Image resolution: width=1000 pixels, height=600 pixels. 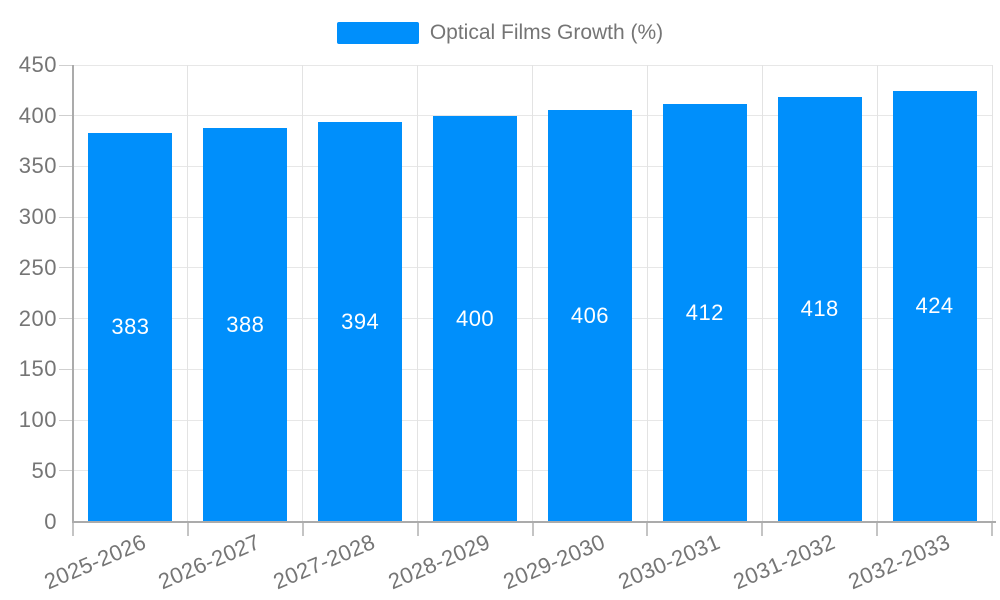 I want to click on y-tick-label: 0, so click(x=50, y=521).